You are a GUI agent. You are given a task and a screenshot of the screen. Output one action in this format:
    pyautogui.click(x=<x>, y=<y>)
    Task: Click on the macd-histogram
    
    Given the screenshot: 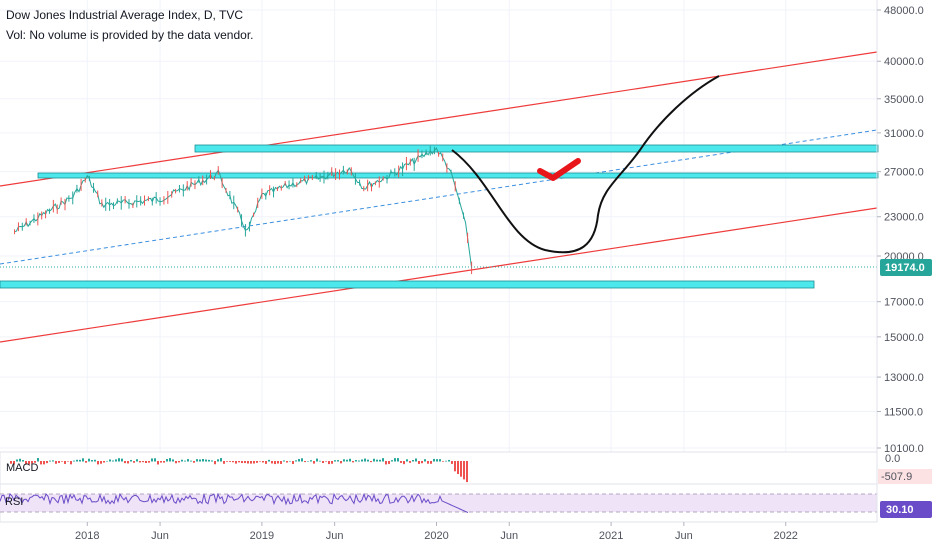 What is the action you would take?
    pyautogui.click(x=239, y=470)
    